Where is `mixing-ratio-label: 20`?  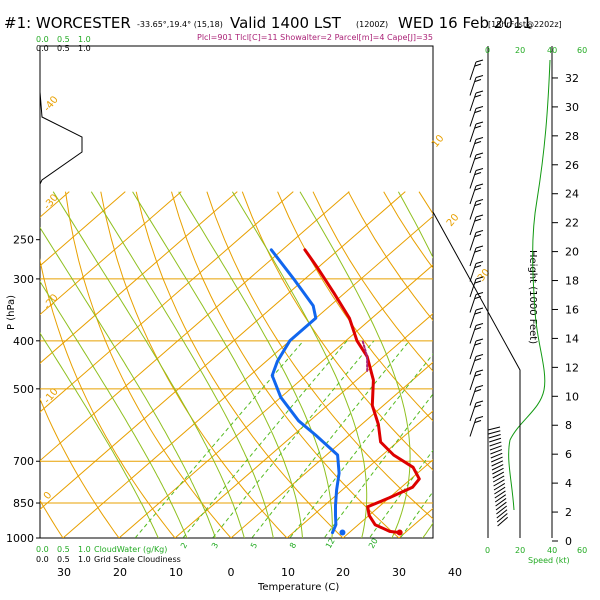
mixing-ratio-label: 20 is located at coordinates (373, 543).